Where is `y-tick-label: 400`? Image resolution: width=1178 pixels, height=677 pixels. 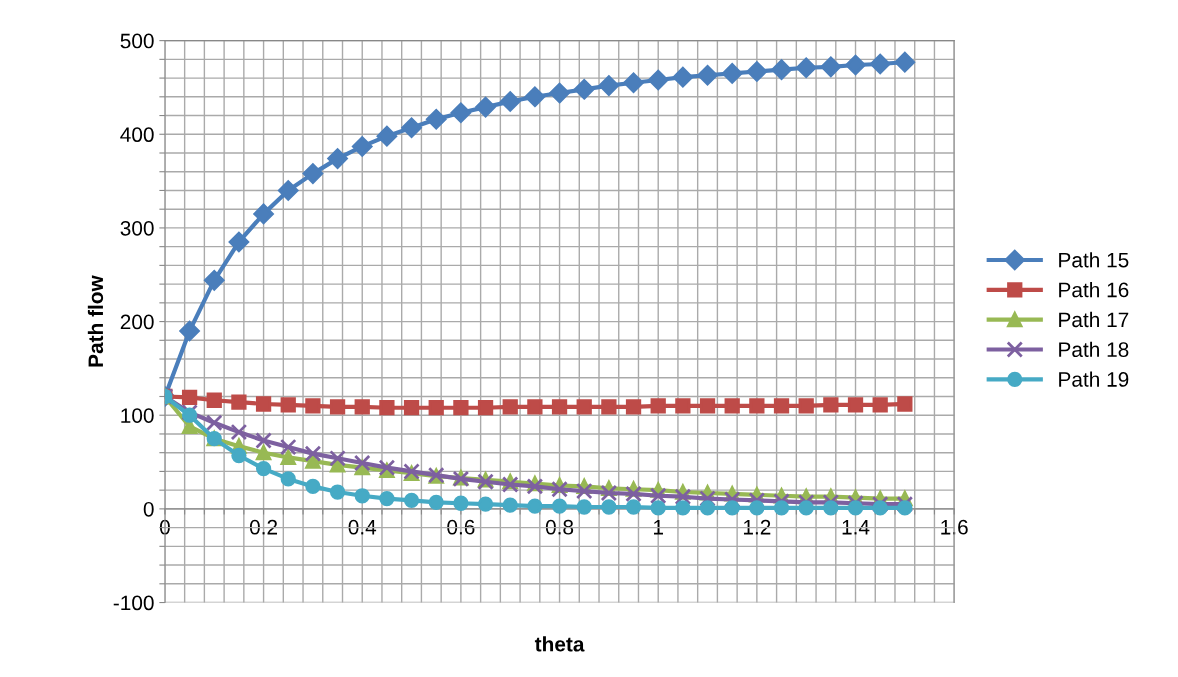 y-tick-label: 400 is located at coordinates (137, 135).